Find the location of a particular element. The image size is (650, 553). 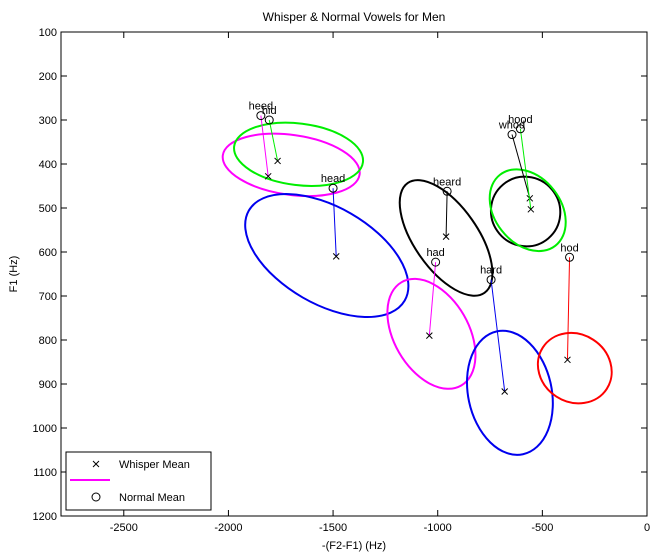

whisper-mean-marker-had is located at coordinates (429, 335).